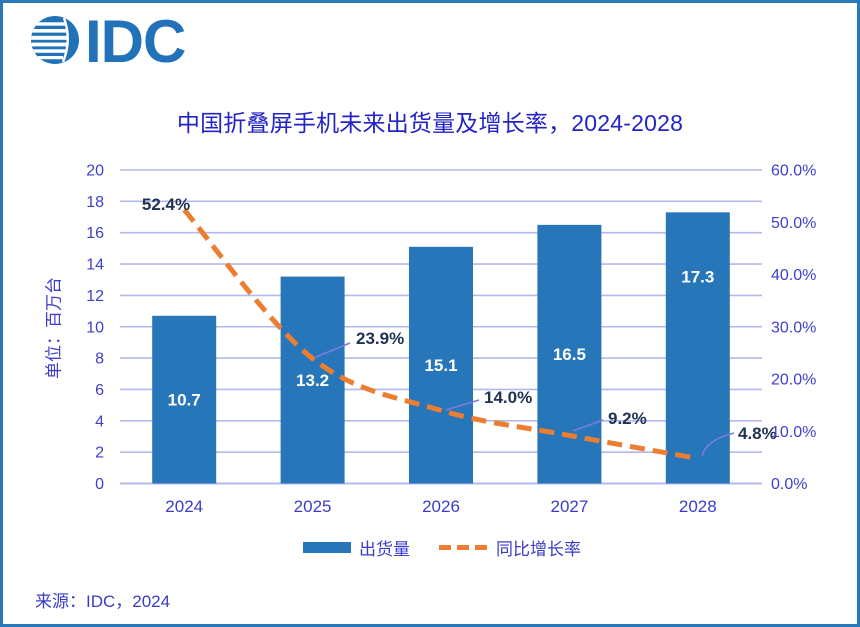  Describe the element at coordinates (166, 204) in the screenshot. I see `growth-label-2024: 52.4%` at that location.